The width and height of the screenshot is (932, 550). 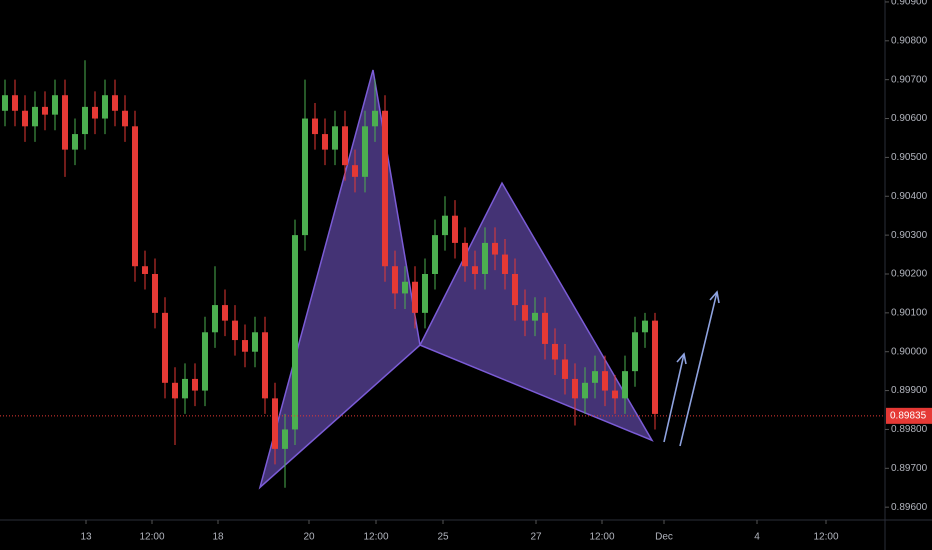 What do you see at coordinates (664, 537) in the screenshot?
I see `x-tick-label: Dec` at bounding box center [664, 537].